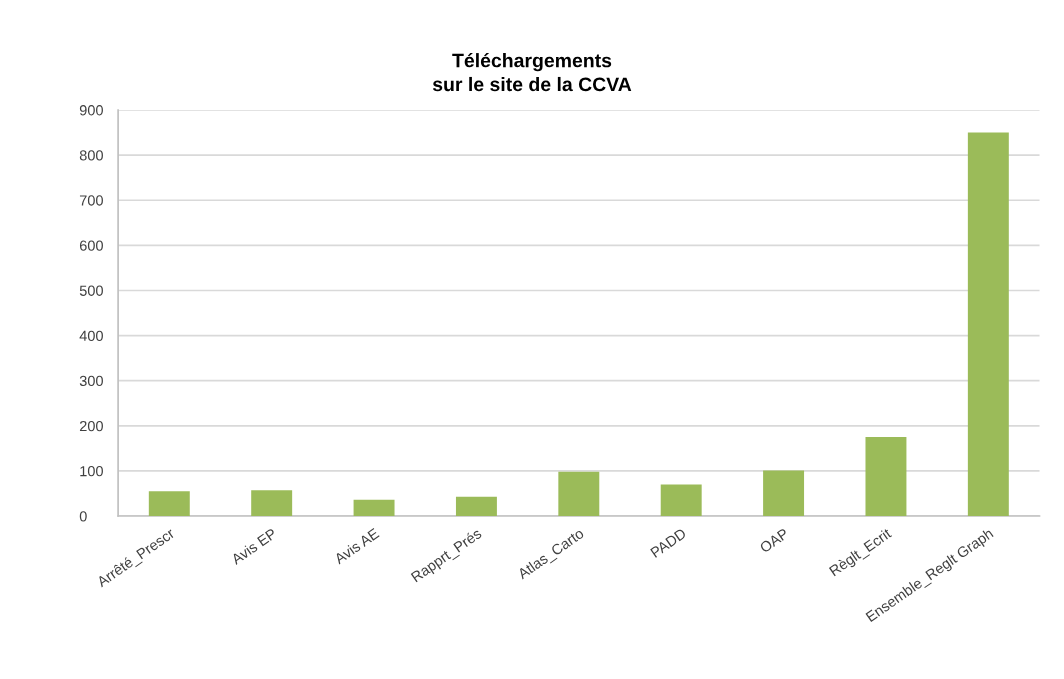  Describe the element at coordinates (356, 546) in the screenshot. I see `x-tick-label: Avis AE` at that location.